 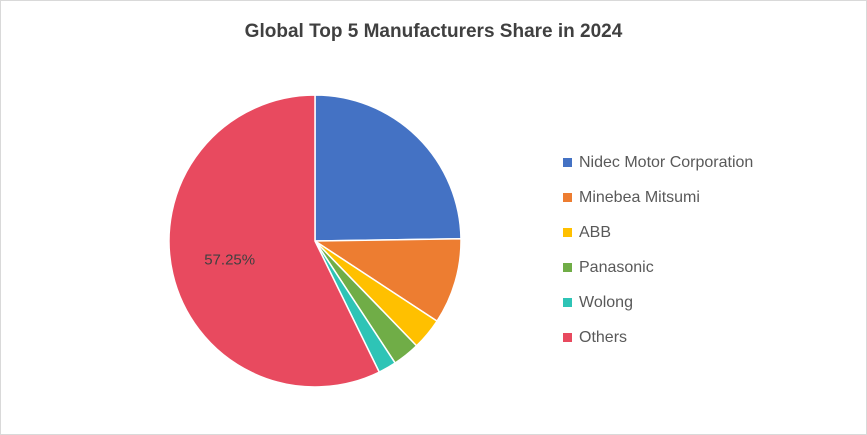 What do you see at coordinates (658, 337) in the screenshot?
I see `legend-item-others: Others` at bounding box center [658, 337].